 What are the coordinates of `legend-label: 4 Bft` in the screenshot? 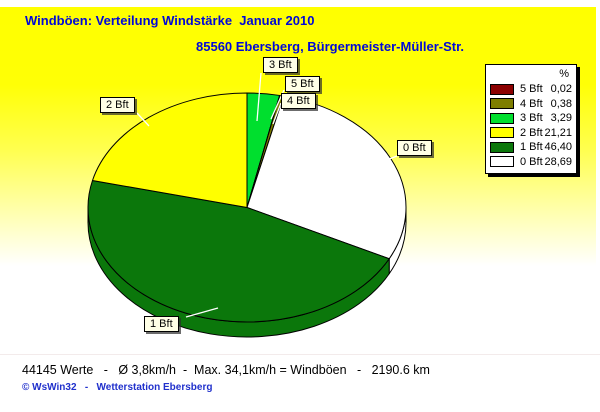 It's located at (531, 103).